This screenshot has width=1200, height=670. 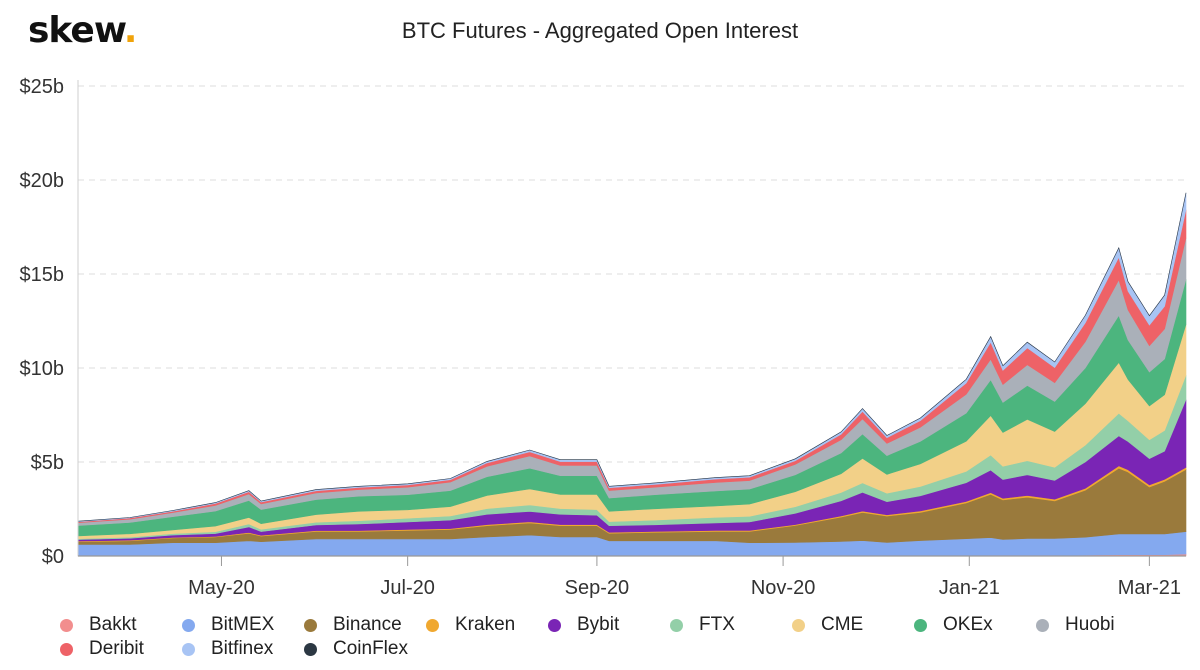 I want to click on legend-item-deribit: Deribit, so click(x=102, y=649).